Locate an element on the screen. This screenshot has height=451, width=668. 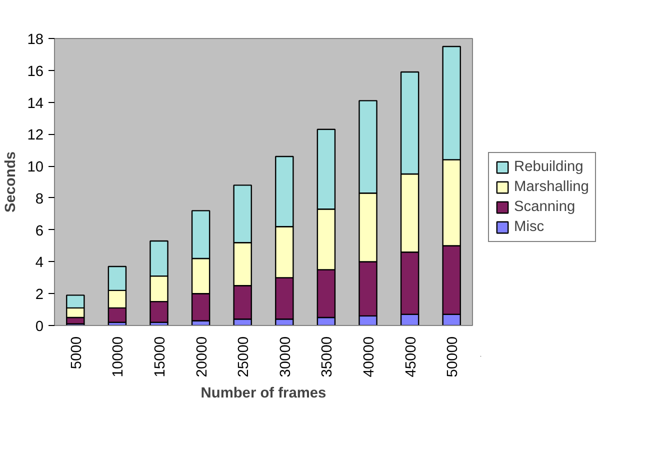
x-tick-label: 20000 is located at coordinates (202, 357).